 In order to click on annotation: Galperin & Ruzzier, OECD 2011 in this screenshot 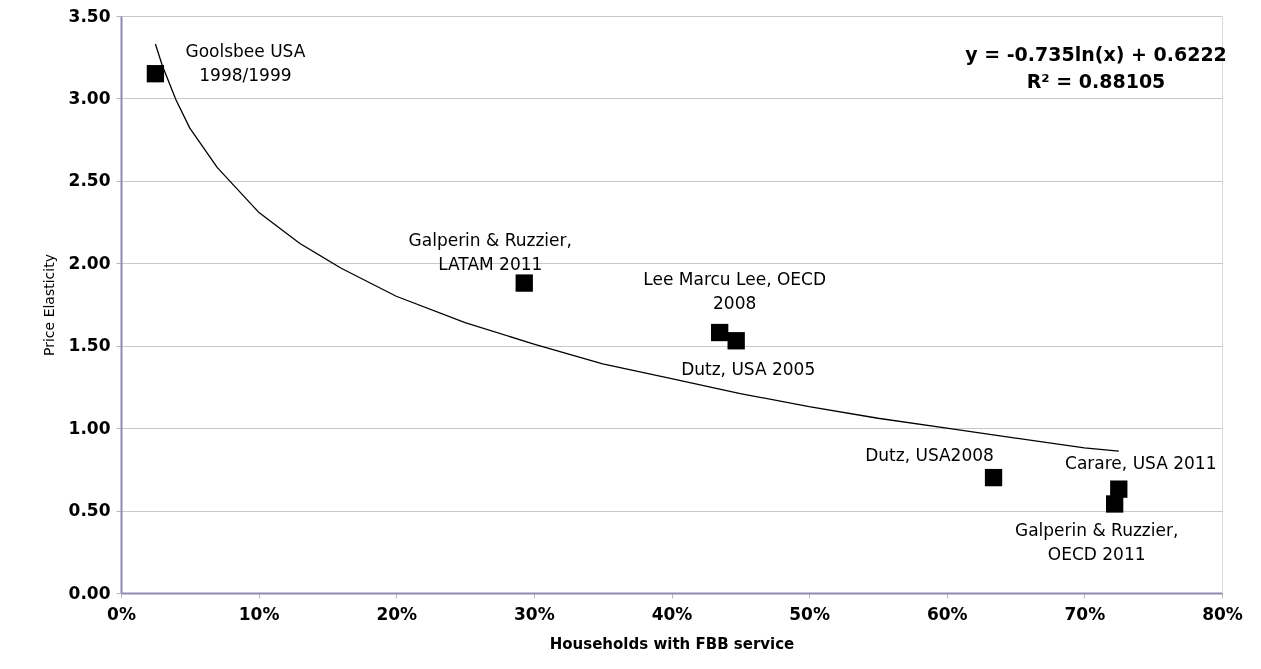, I will do `click(1096, 541)`.